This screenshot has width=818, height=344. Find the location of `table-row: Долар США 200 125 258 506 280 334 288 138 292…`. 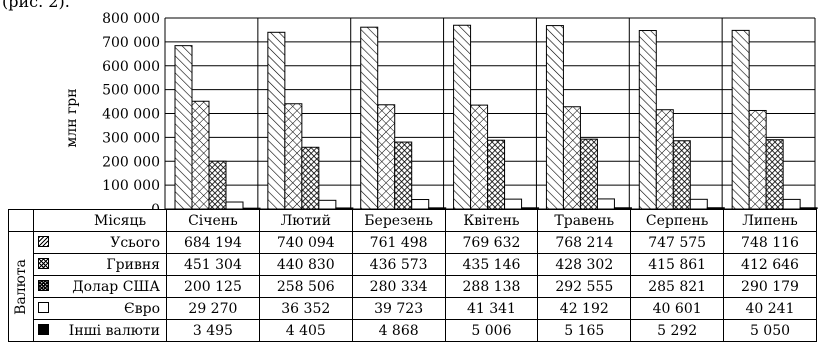

table-row: Долар США 200 125 258 506 280 334 288 138 292… is located at coordinates (413, 286).